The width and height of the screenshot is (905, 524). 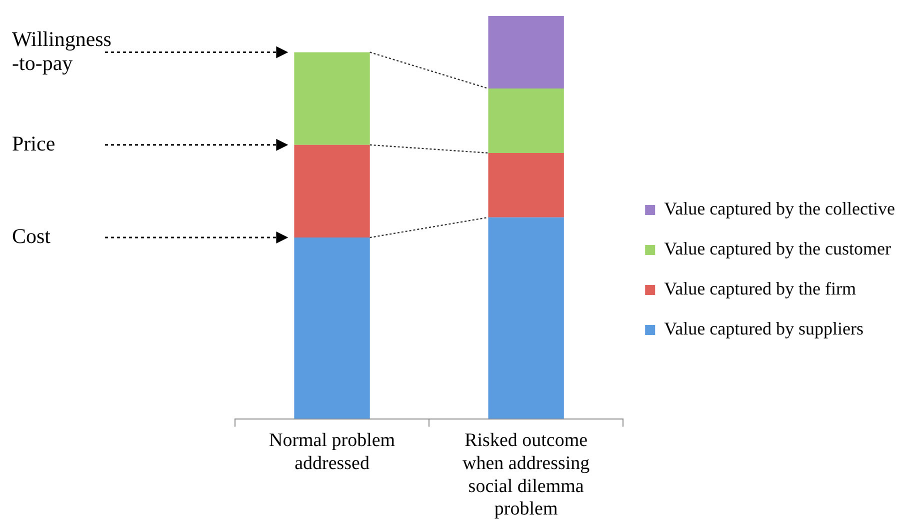 I want to click on text: Willingness -to-pay, so click(x=62, y=50).